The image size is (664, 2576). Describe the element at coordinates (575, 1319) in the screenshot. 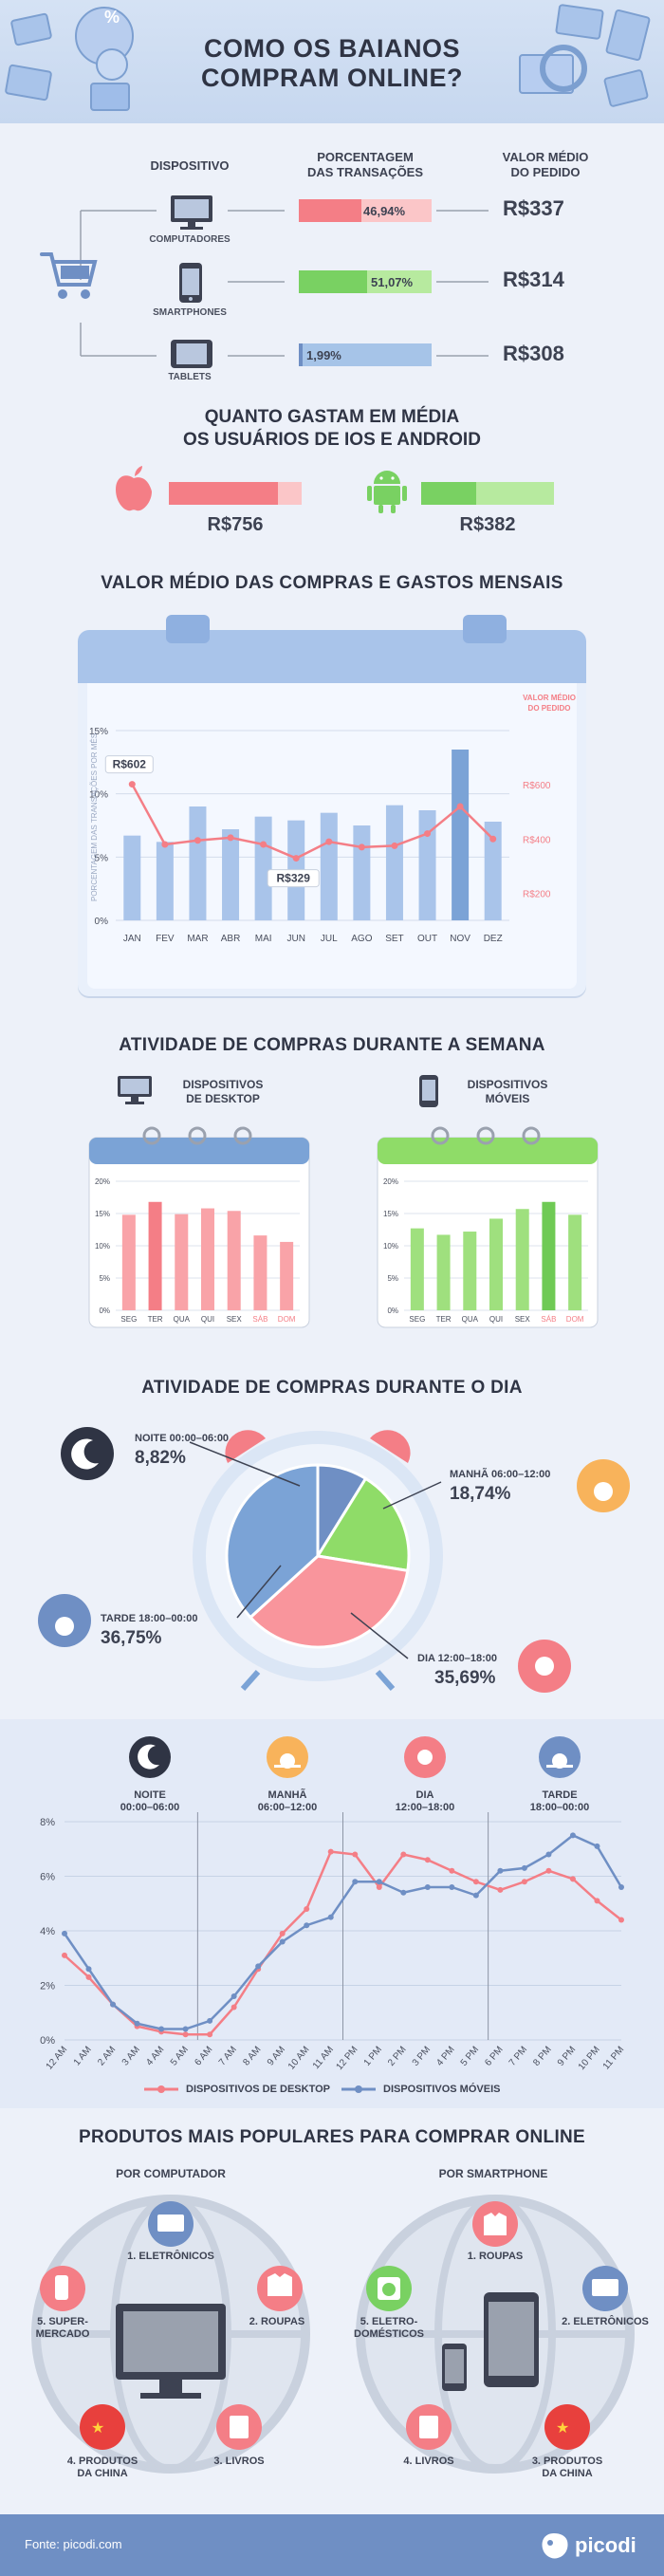

I see `x-tick-label: DOM` at that location.